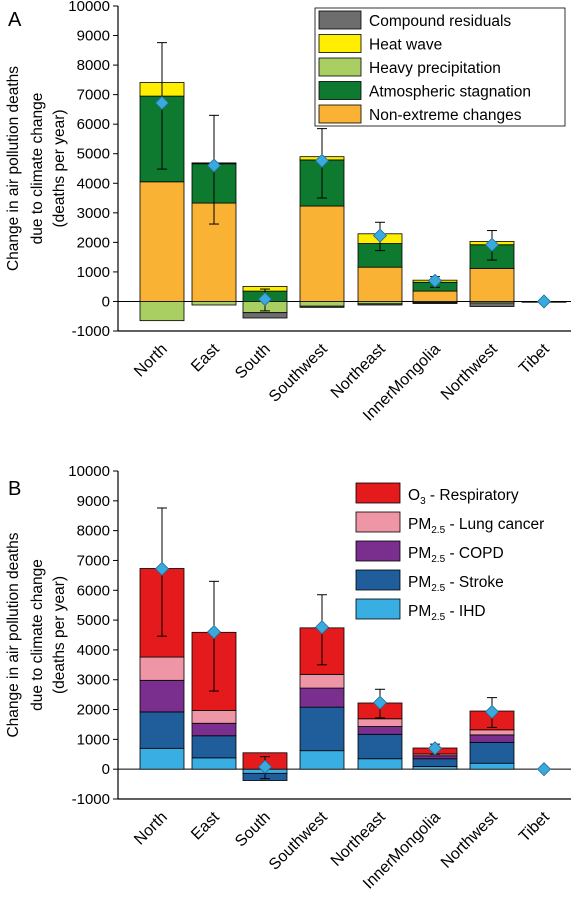  I want to click on legend-label: O3 - Respiratory, so click(463, 497).